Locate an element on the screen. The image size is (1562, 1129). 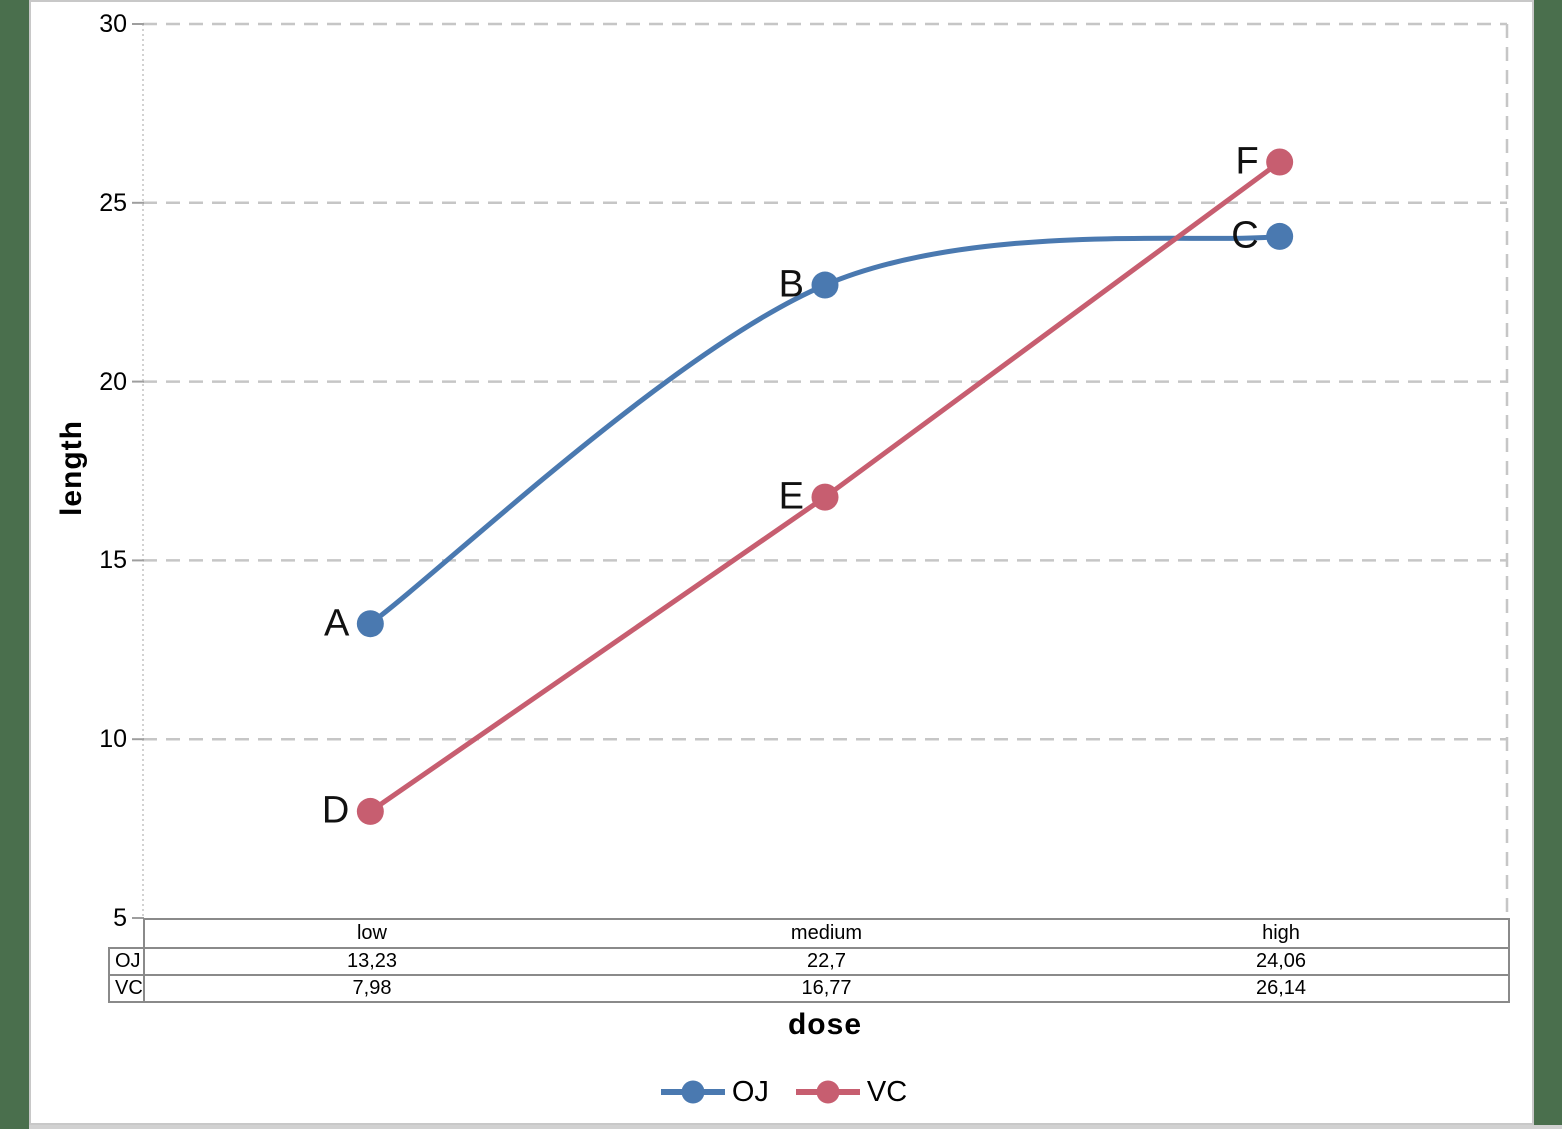
table-cell: 13,23 is located at coordinates (371, 961).